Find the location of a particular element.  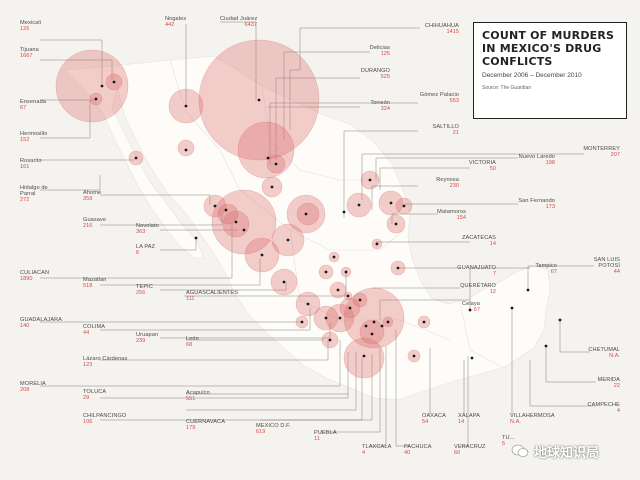

place-name: CUERNAVACA is located at coordinates (206, 422).